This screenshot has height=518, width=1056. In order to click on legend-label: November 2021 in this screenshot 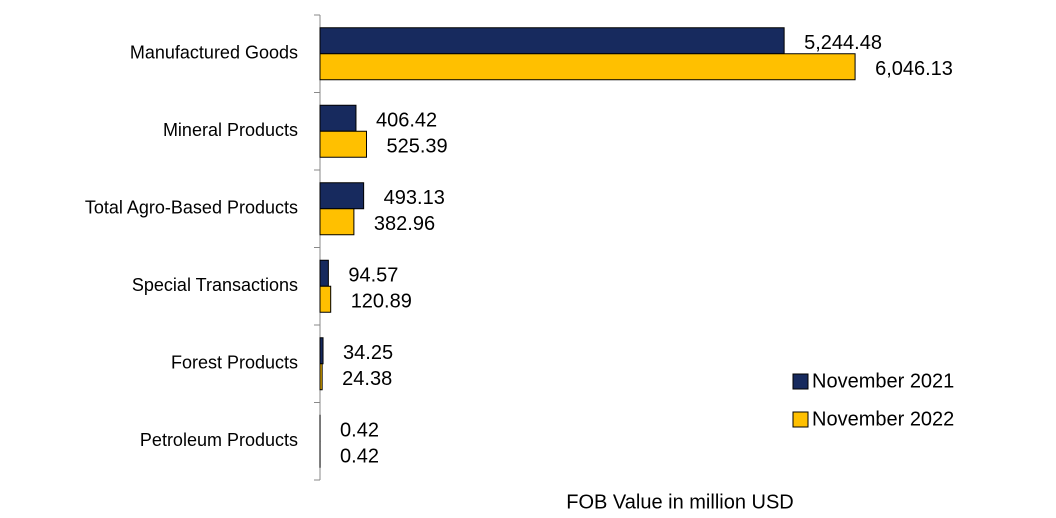, I will do `click(883, 381)`.